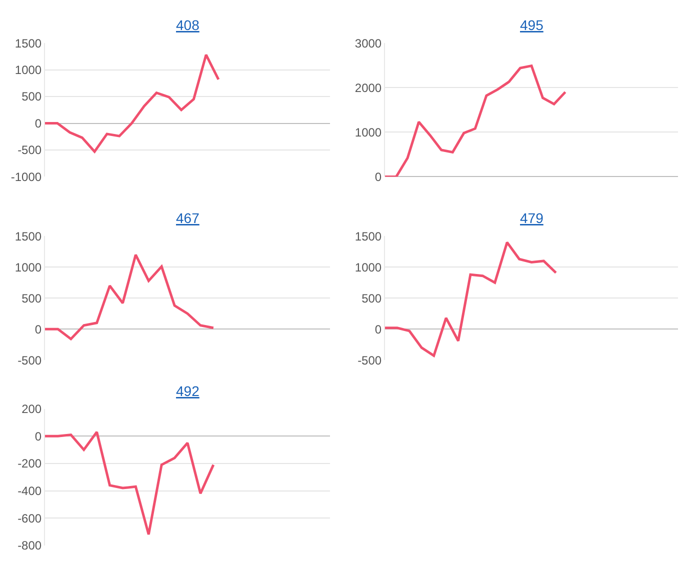 This screenshot has height=567, width=700. What do you see at coordinates (32, 409) in the screenshot?
I see `y-tick-label: 200` at bounding box center [32, 409].